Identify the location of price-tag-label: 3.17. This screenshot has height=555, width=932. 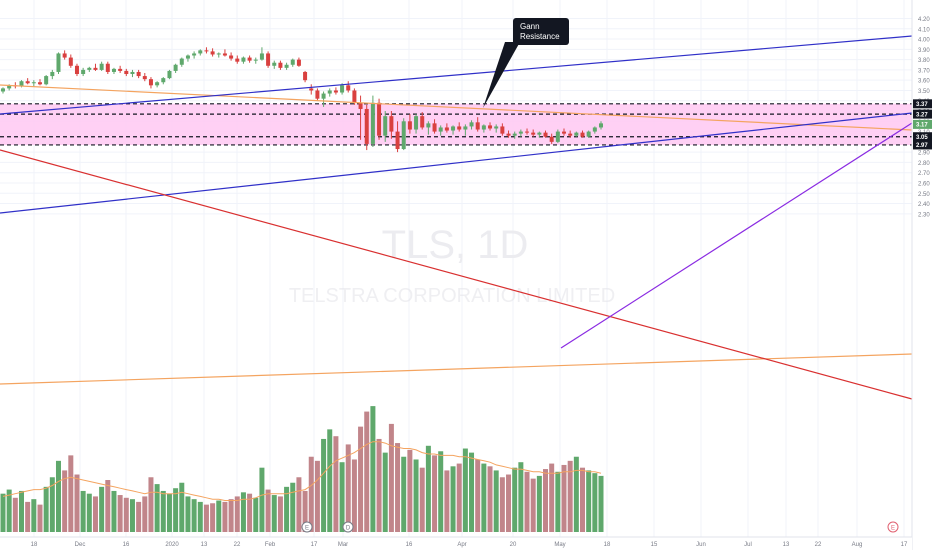
(922, 126).